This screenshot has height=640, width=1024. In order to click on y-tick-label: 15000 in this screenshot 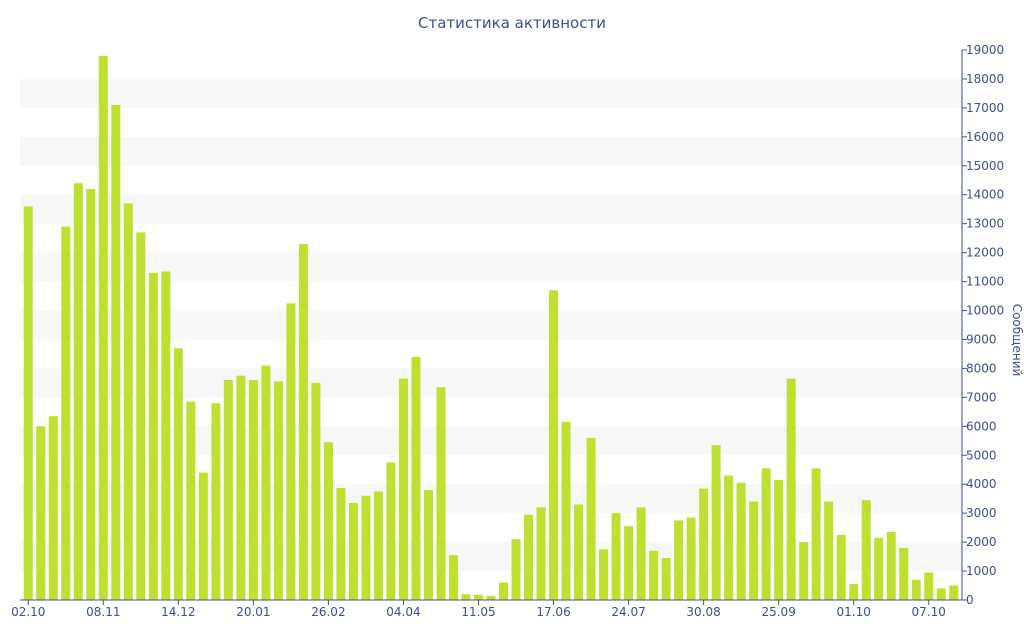, I will do `click(985, 166)`.